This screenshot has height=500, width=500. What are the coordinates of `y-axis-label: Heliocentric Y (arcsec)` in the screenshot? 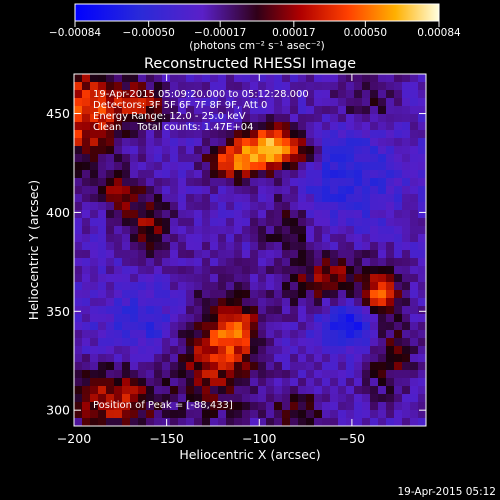 It's located at (33, 250).